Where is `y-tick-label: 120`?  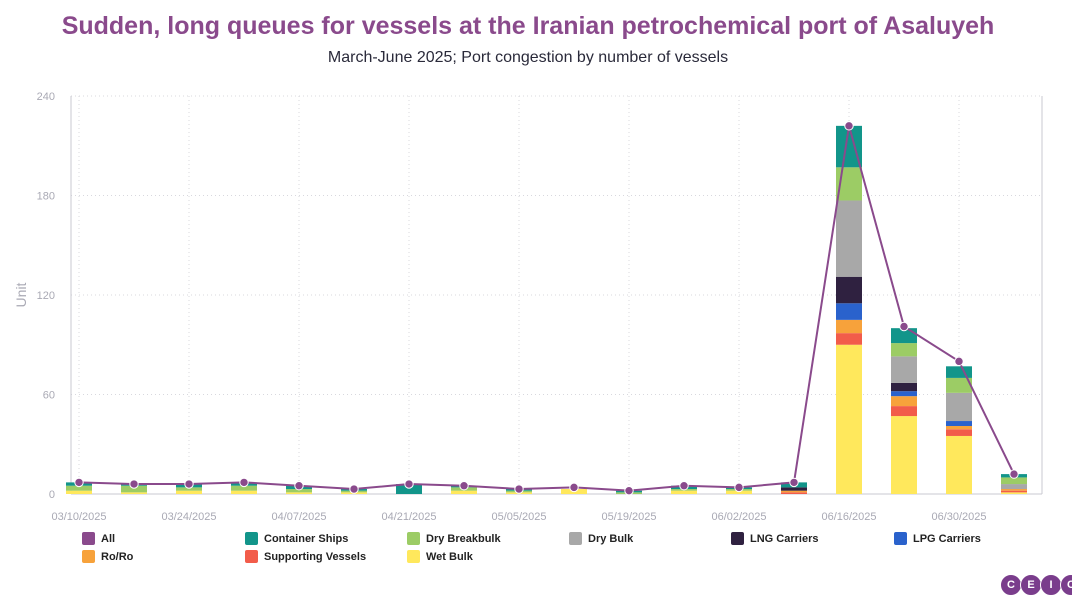 y-tick-label: 120 is located at coordinates (46, 296).